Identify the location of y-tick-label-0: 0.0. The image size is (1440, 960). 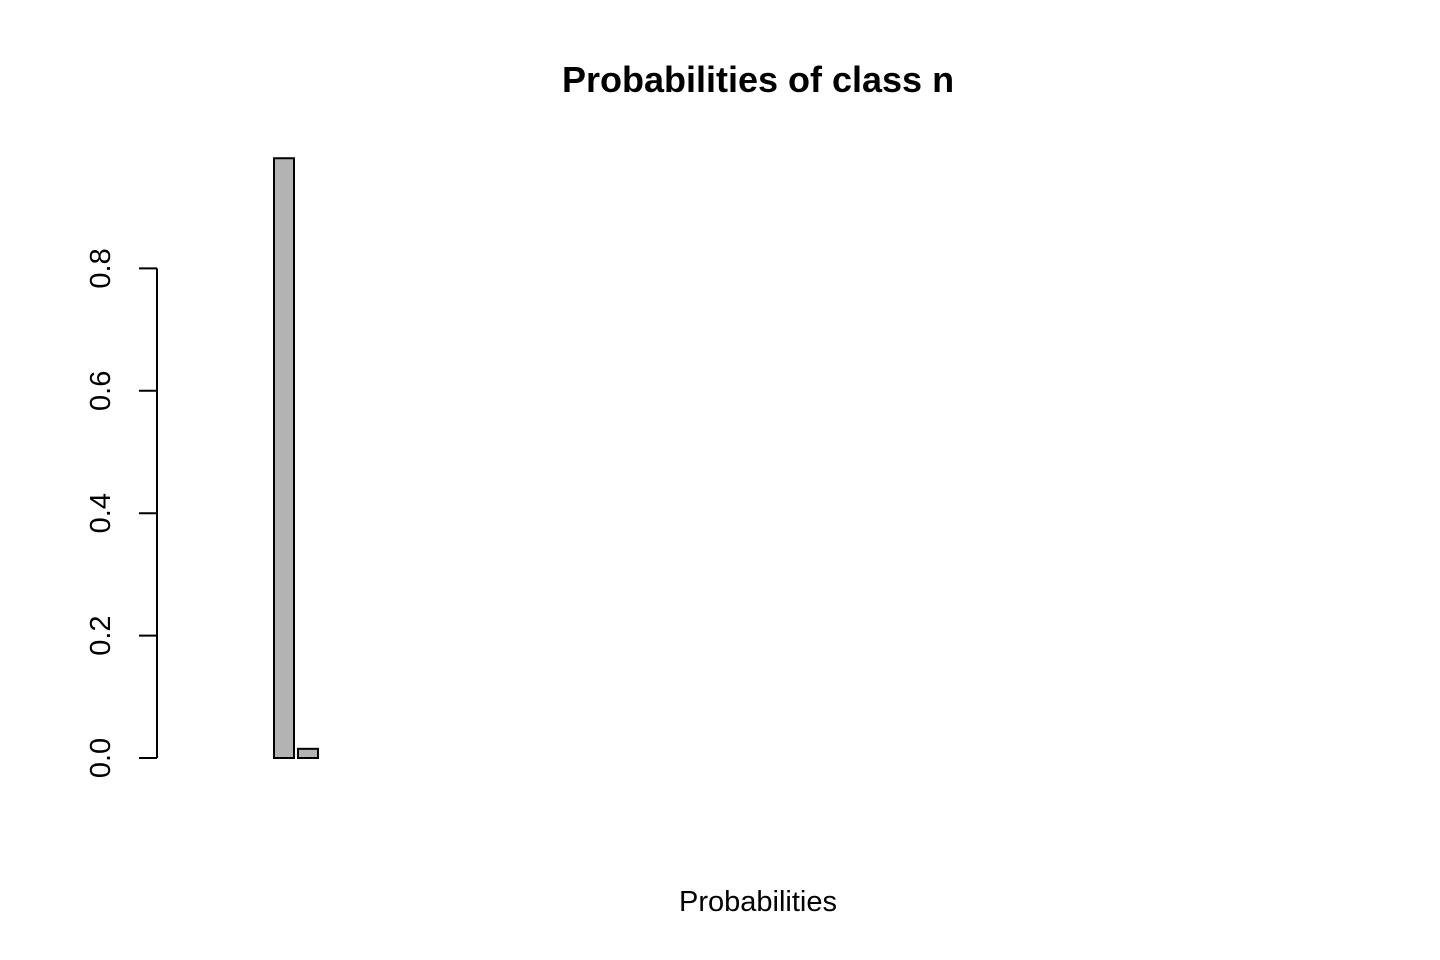
(101, 758).